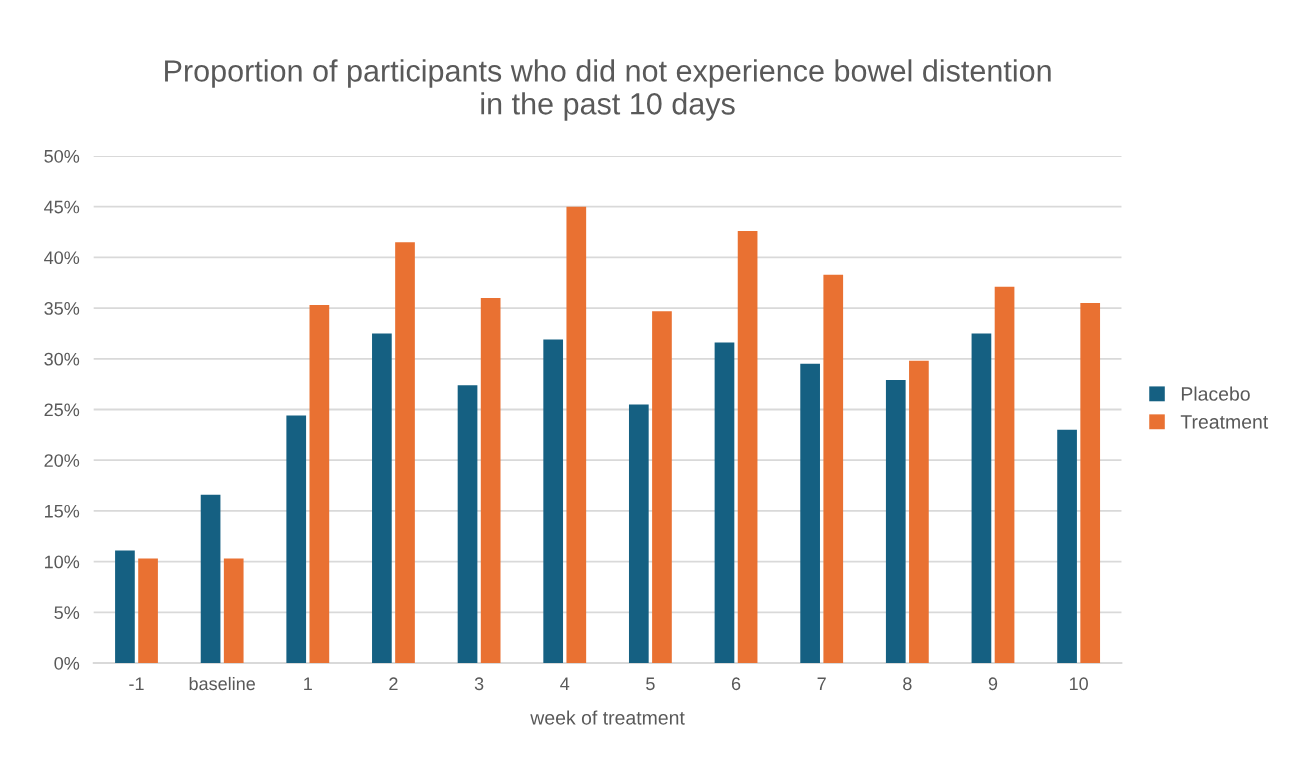 This screenshot has width=1301, height=780. I want to click on x-tick-label: 4, so click(565, 683).